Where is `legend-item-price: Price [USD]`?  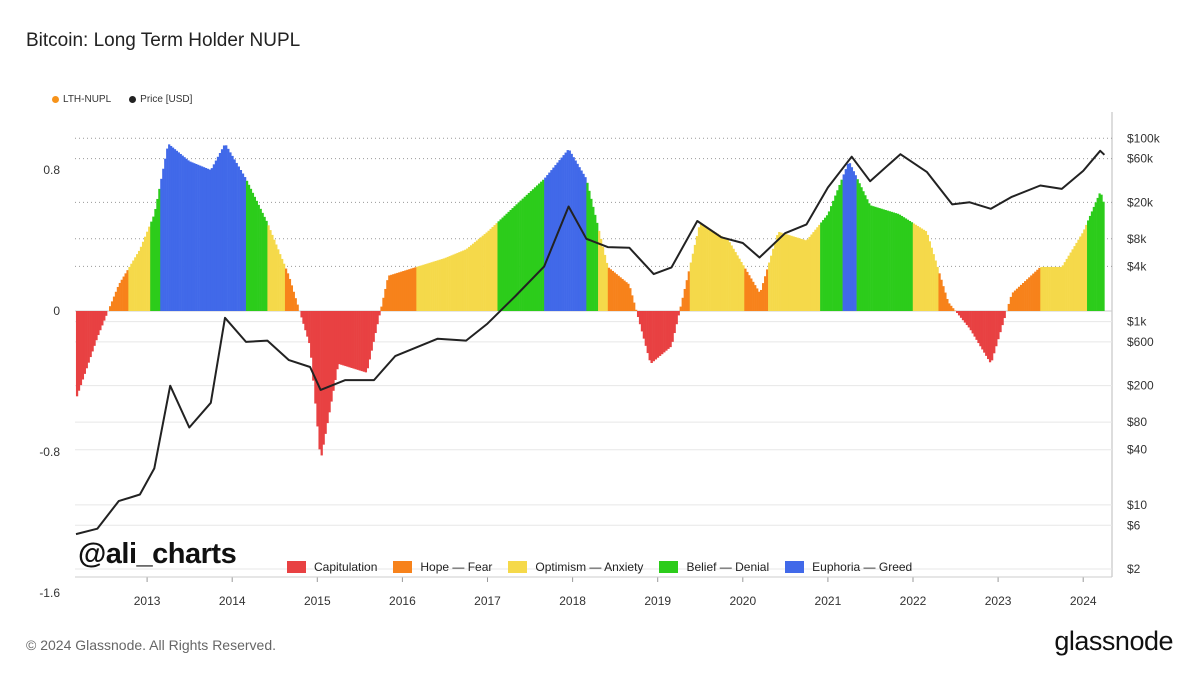
legend-item-price: Price [USD] is located at coordinates (160, 99).